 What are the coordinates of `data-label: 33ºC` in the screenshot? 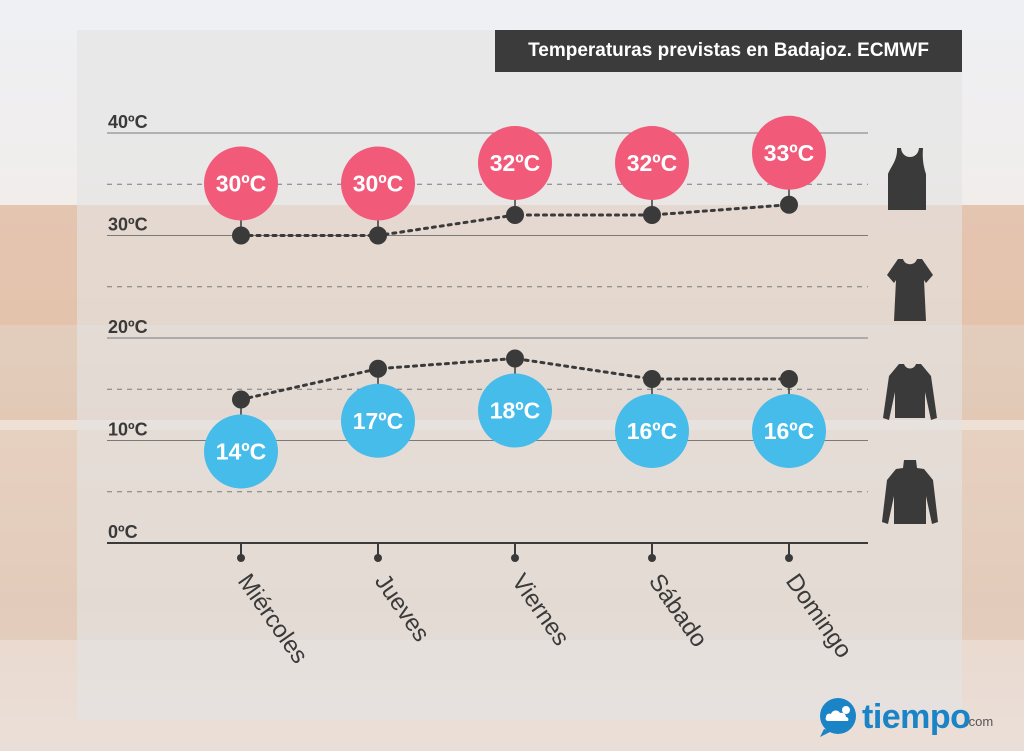 It's located at (789, 153).